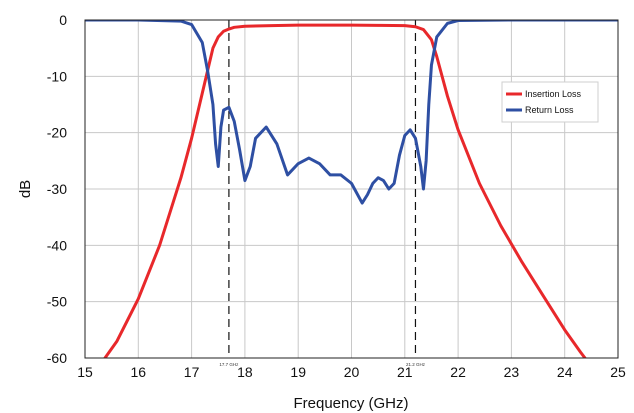 This screenshot has width=634, height=413. I want to click on legend-box, so click(550, 102).